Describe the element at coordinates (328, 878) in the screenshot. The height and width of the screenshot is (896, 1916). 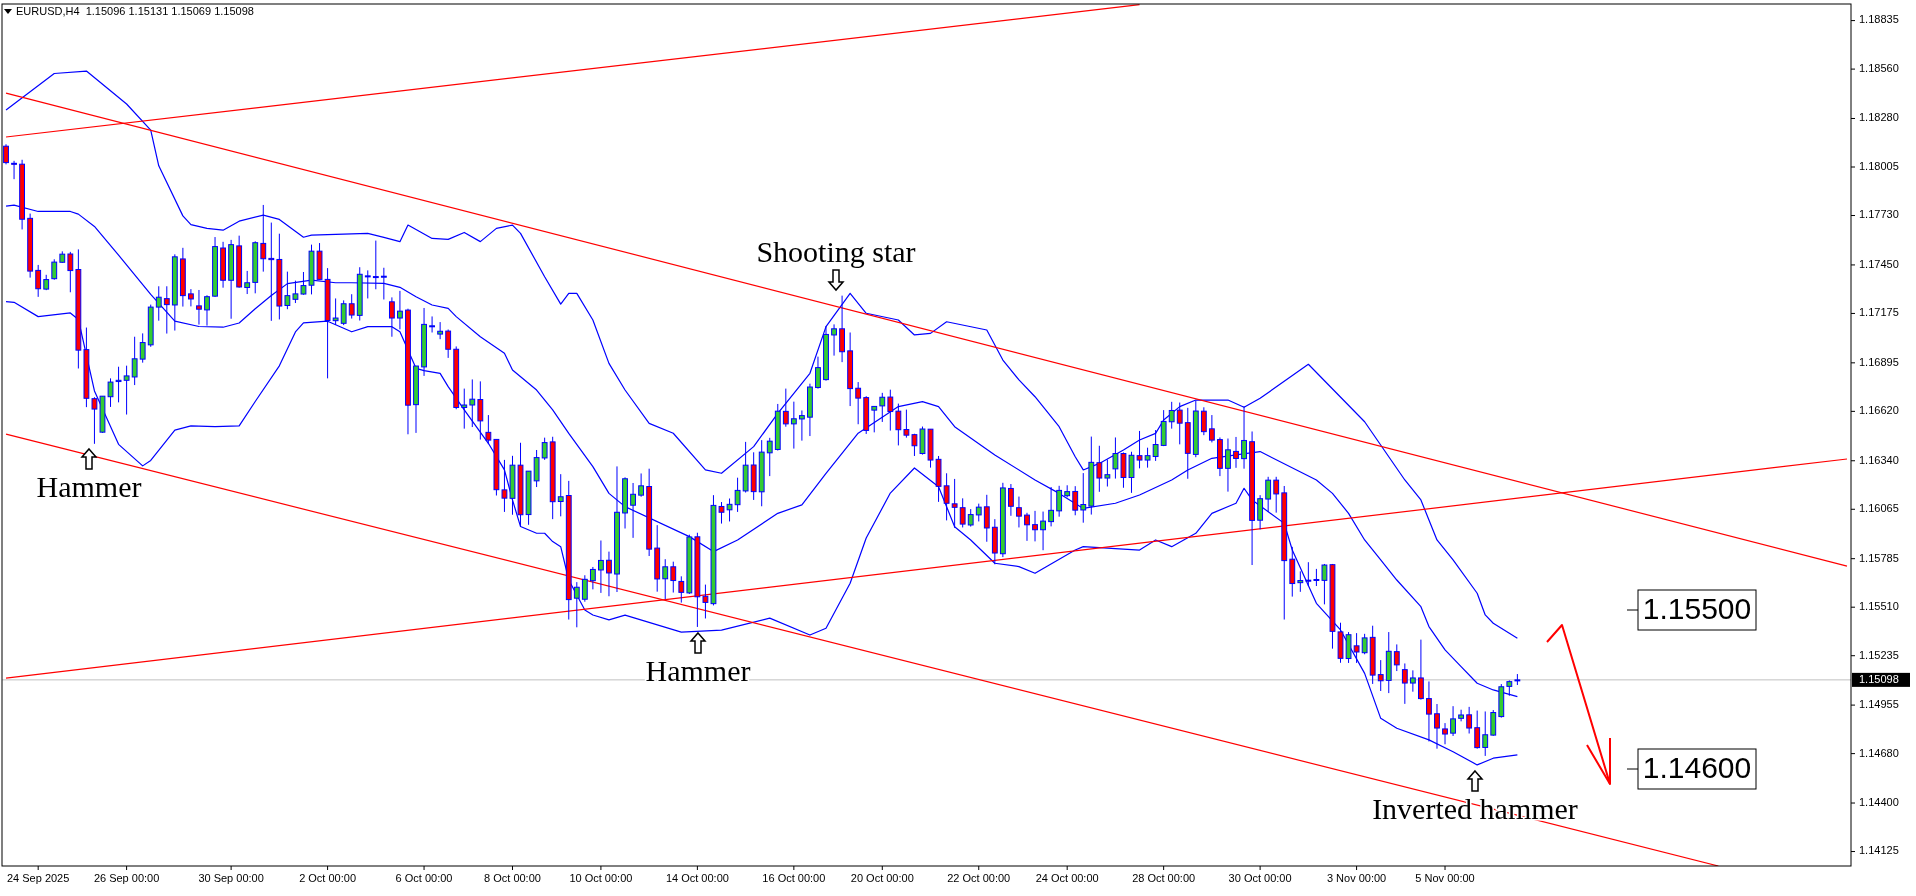
I see `x-tick-label: 2 Oct 00:00` at that location.